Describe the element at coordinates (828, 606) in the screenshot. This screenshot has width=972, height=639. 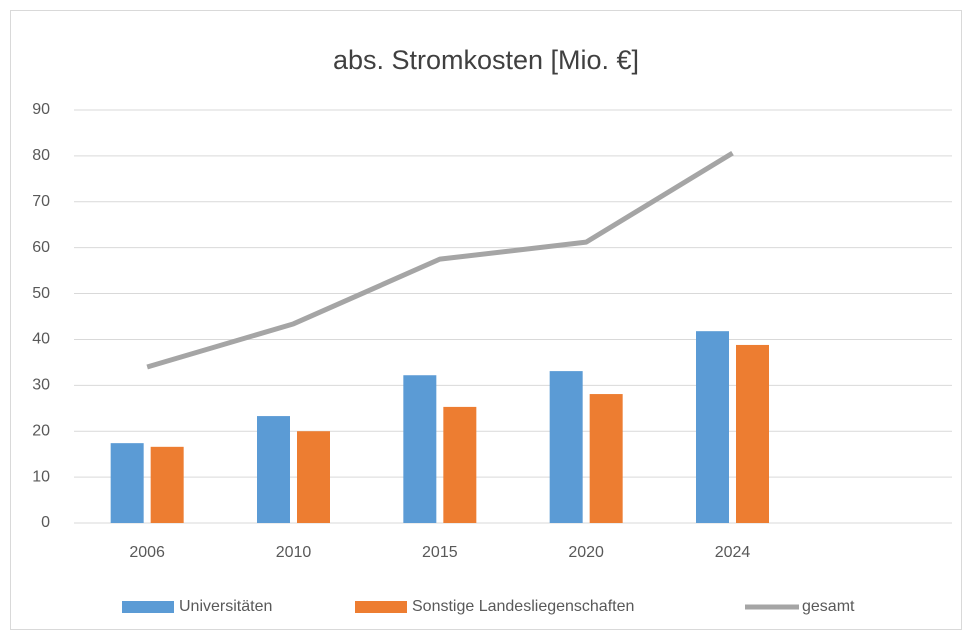
I see `legend-label: gesamt` at that location.